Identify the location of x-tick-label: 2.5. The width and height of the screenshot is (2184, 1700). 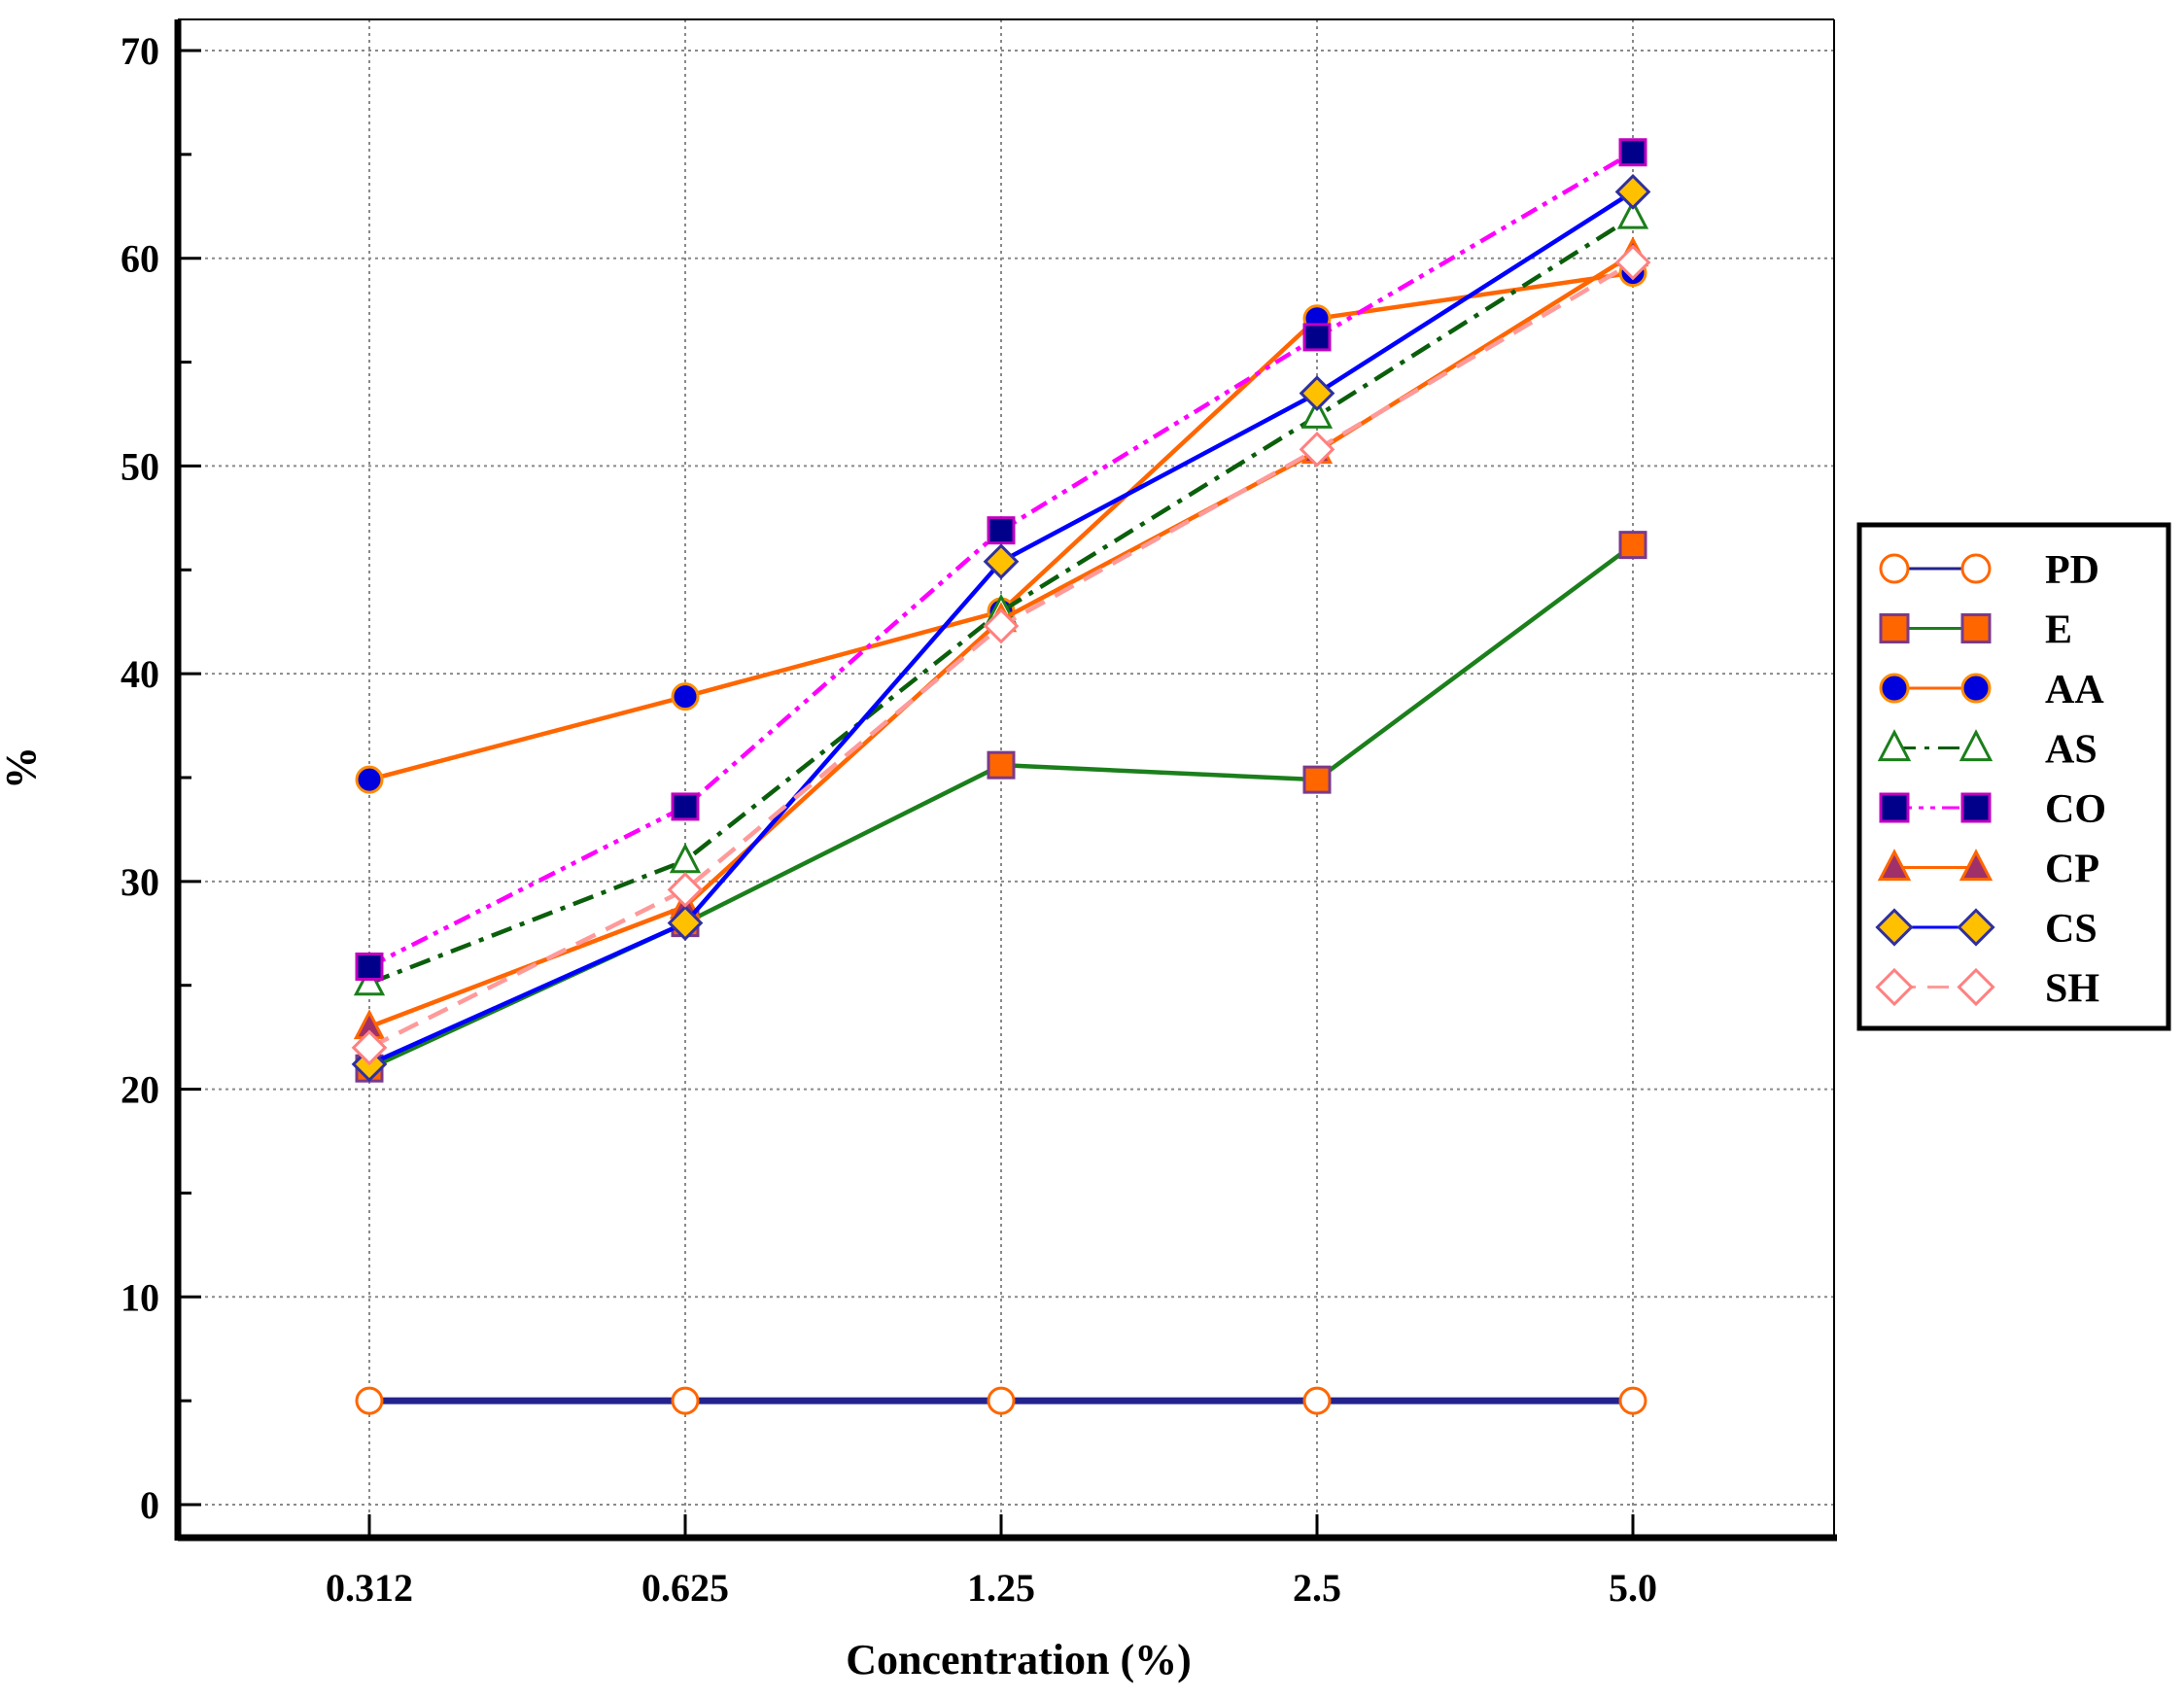
(1317, 1588).